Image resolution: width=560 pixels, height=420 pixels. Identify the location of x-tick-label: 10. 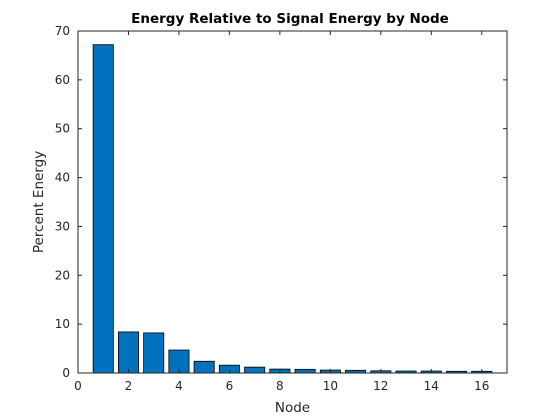
(330, 386).